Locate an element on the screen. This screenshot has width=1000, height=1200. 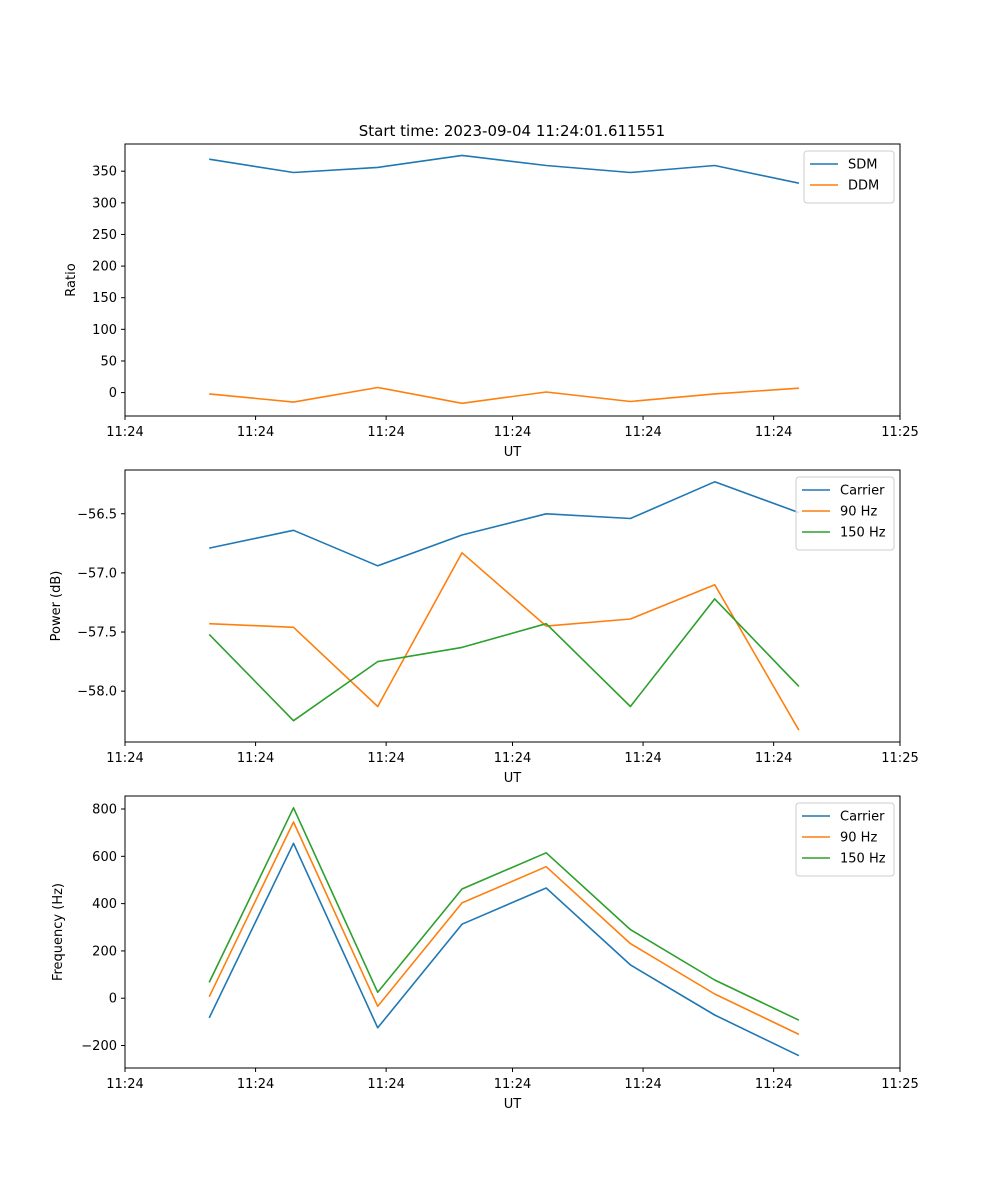
y-tick-label: −57.0 is located at coordinates (97, 573).